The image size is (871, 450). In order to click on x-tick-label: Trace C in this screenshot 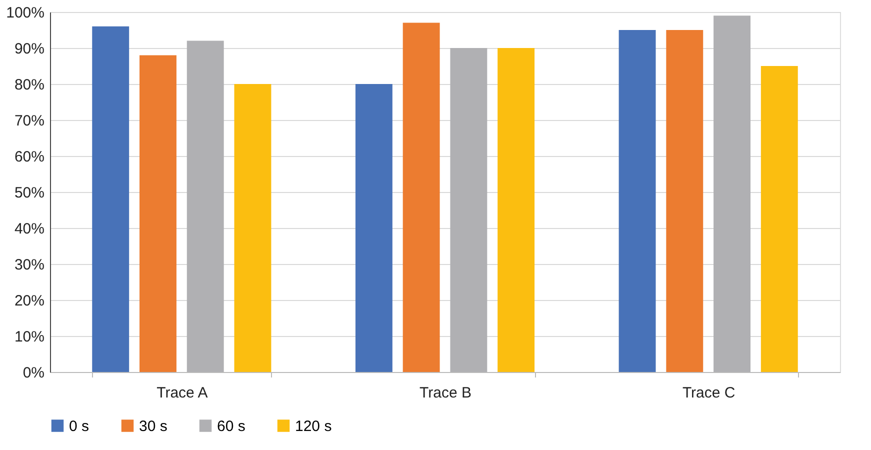, I will do `click(709, 393)`.